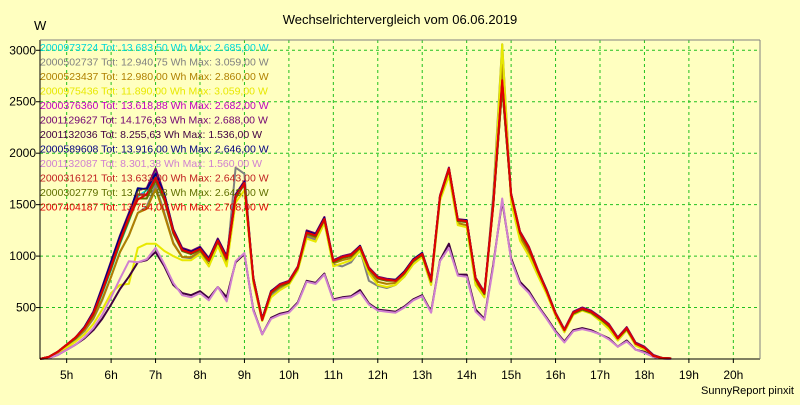 The height and width of the screenshot is (405, 800). I want to click on x-tick-label: 14h, so click(467, 375).